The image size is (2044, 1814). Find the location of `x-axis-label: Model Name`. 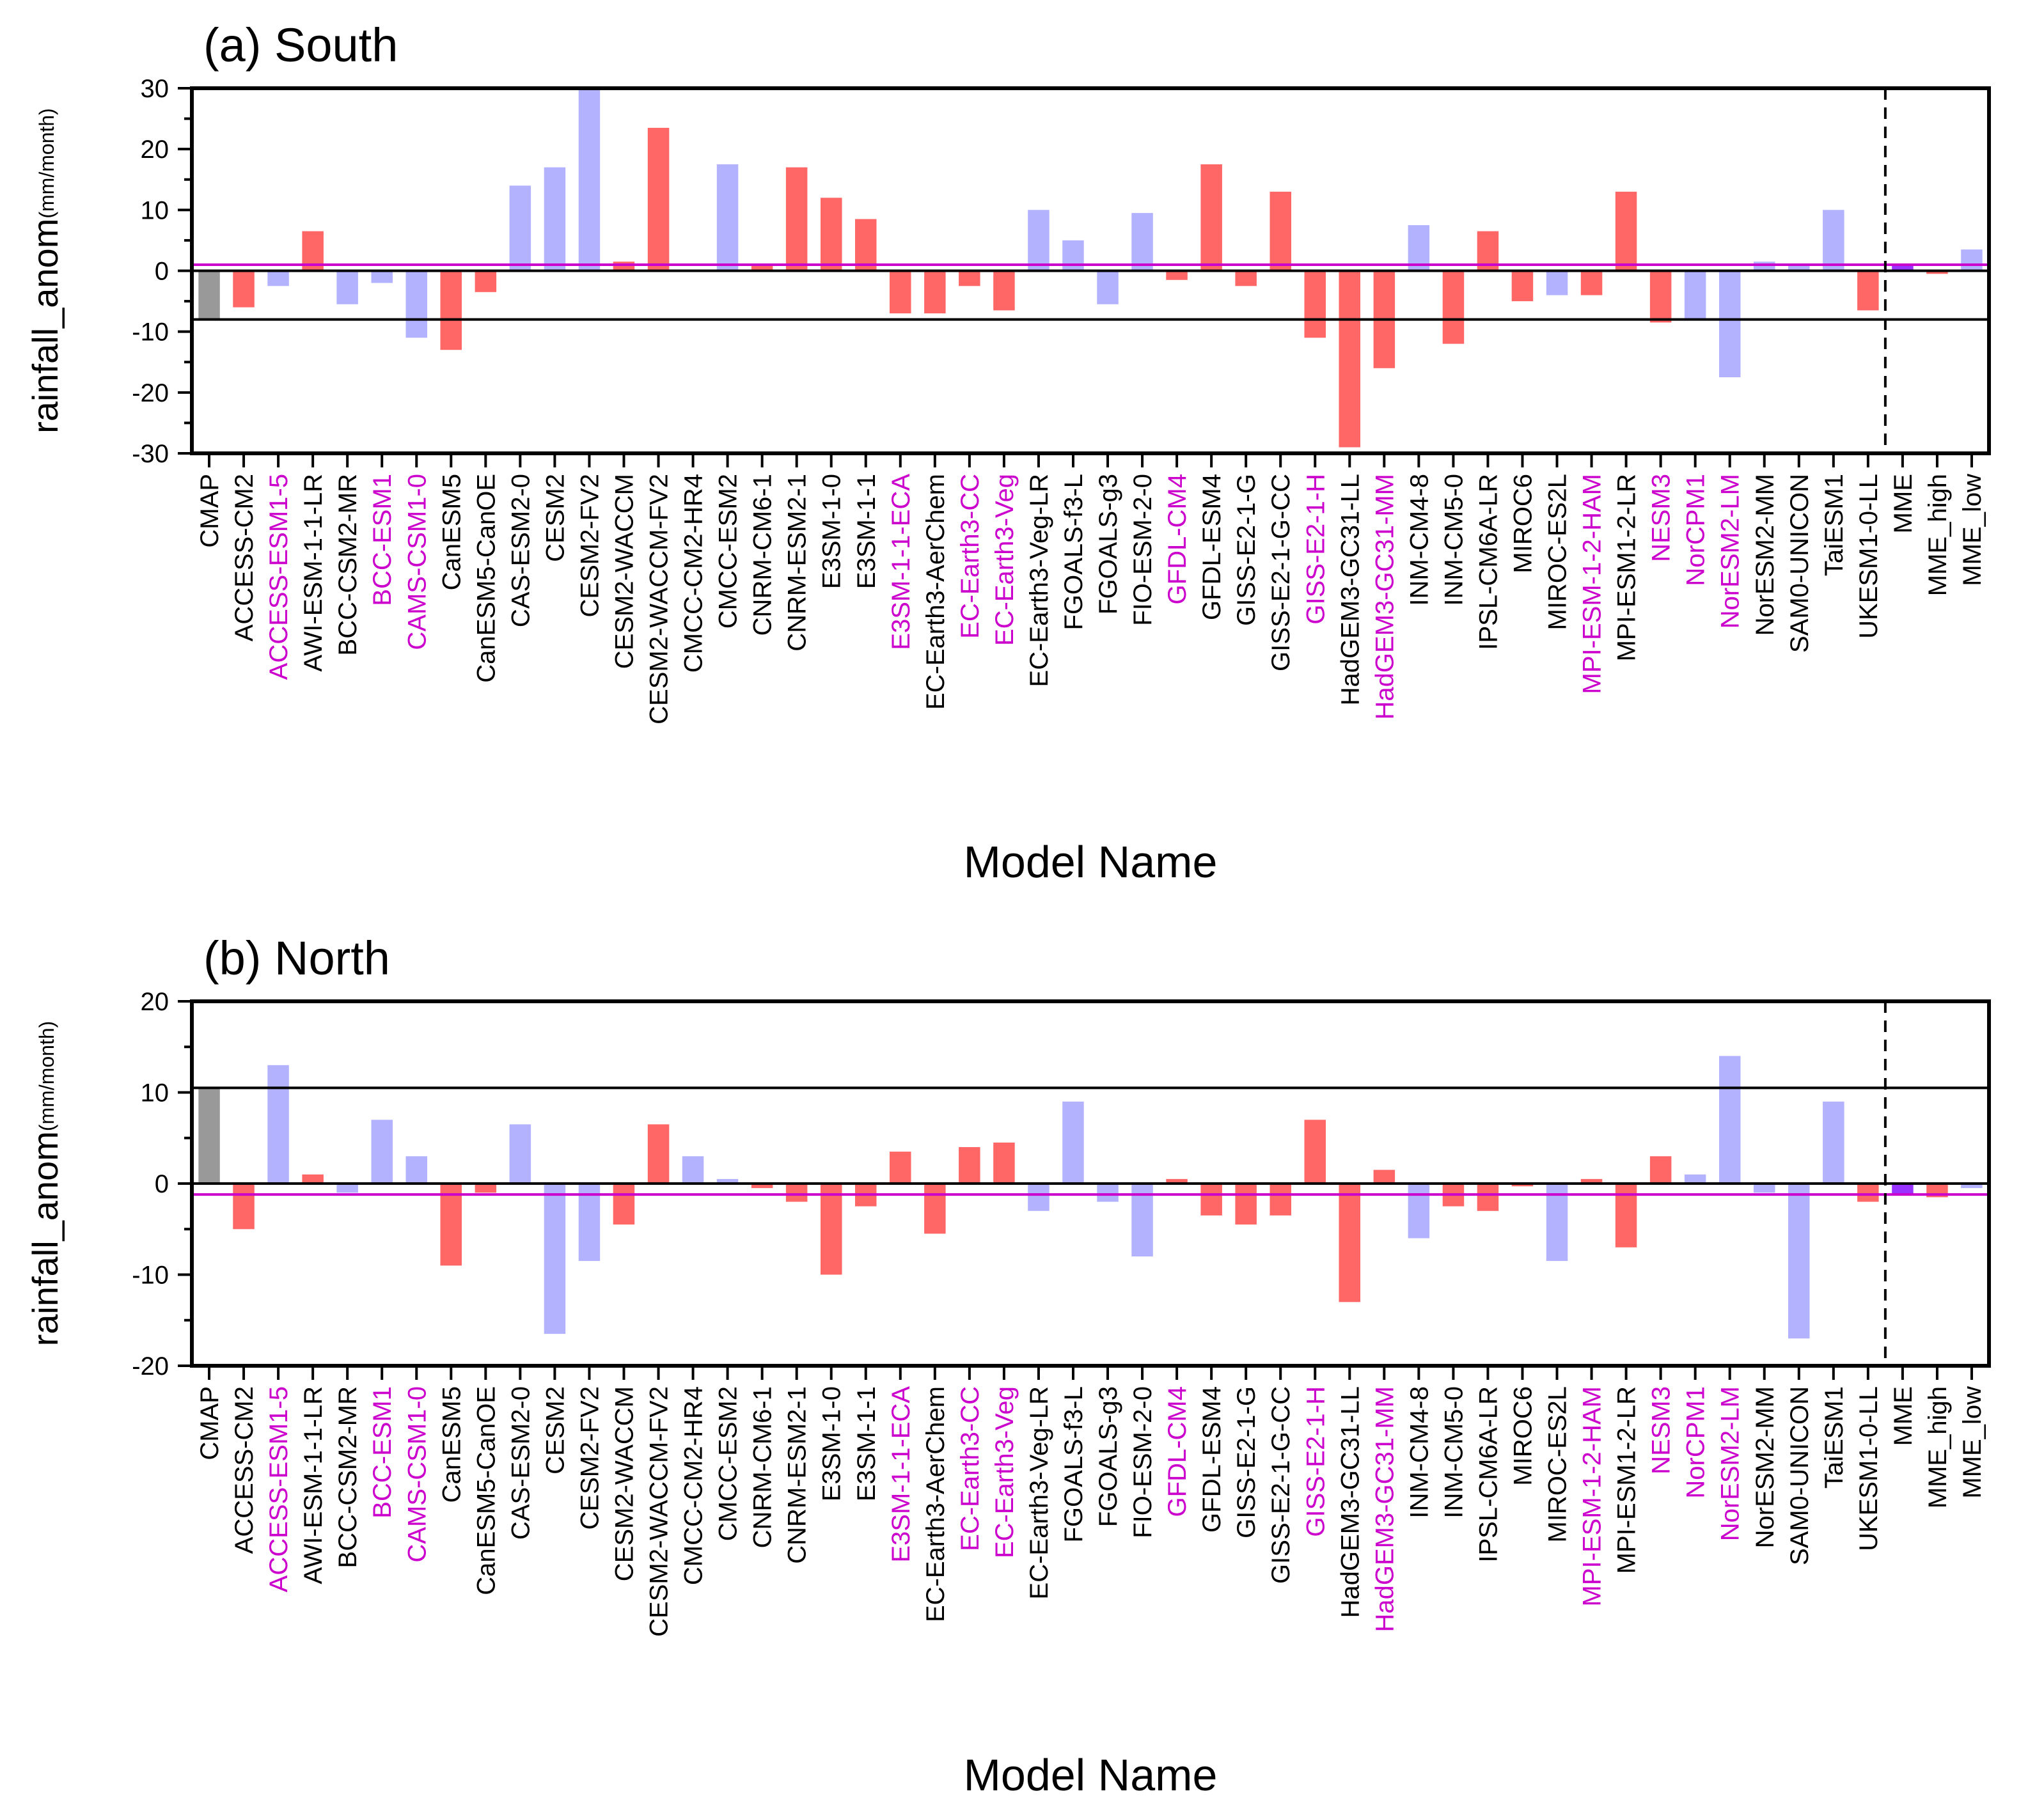

x-axis-label: Model Name is located at coordinates (1091, 862).